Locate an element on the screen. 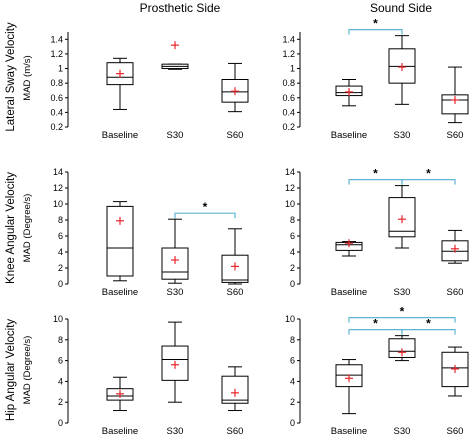  panel-5: 0 2 4 6 8 10 Baseline S30 S60 is located at coordinates (151, 375).